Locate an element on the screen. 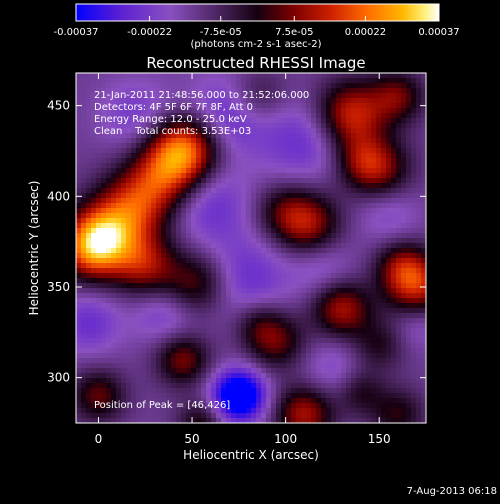 The image size is (500, 504). colorbar-gradient is located at coordinates (257, 12).